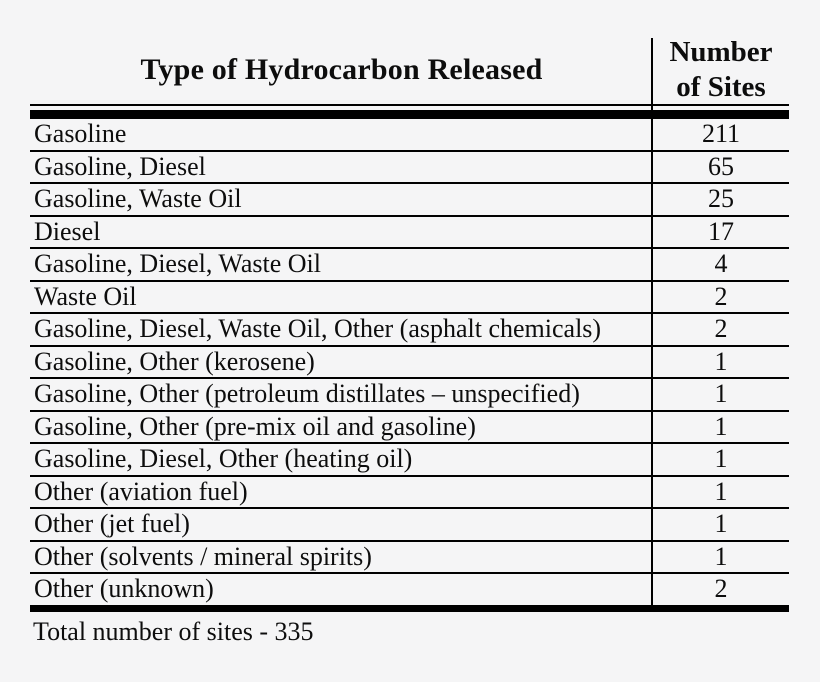 Image resolution: width=820 pixels, height=682 pixels. I want to click on hydrocarbon-type-cell: Gasoline, so click(80, 134).